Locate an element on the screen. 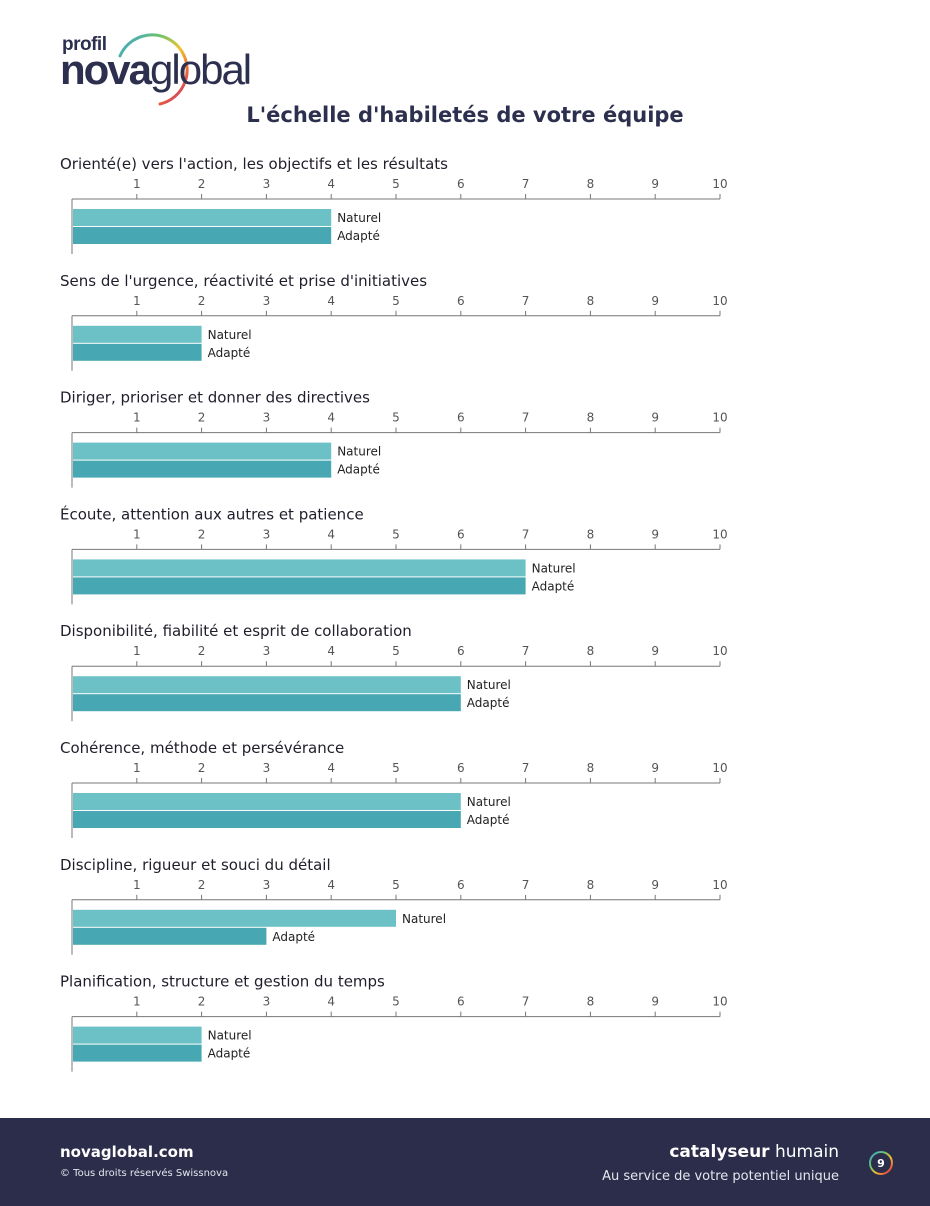  logo-global: global is located at coordinates (201, 69).